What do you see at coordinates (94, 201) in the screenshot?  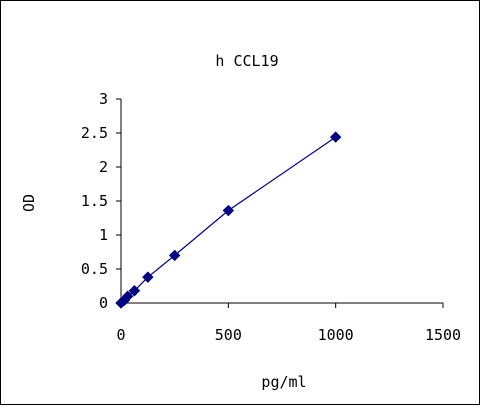 I see `y-tick-label: 1.5` at bounding box center [94, 201].